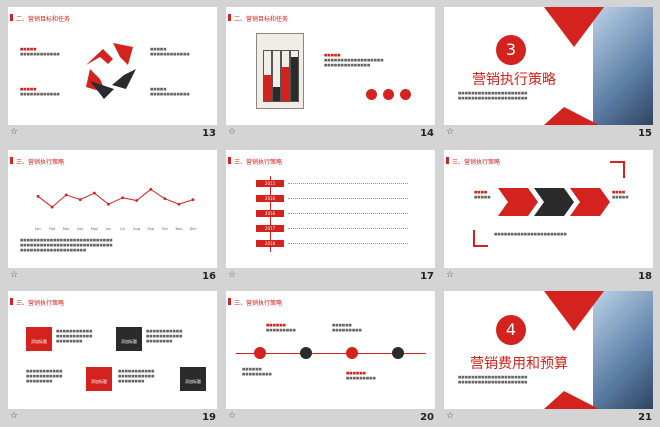 This screenshot has height=427, width=660. I want to click on slide-footer: ☆ 18, so click(548, 277).